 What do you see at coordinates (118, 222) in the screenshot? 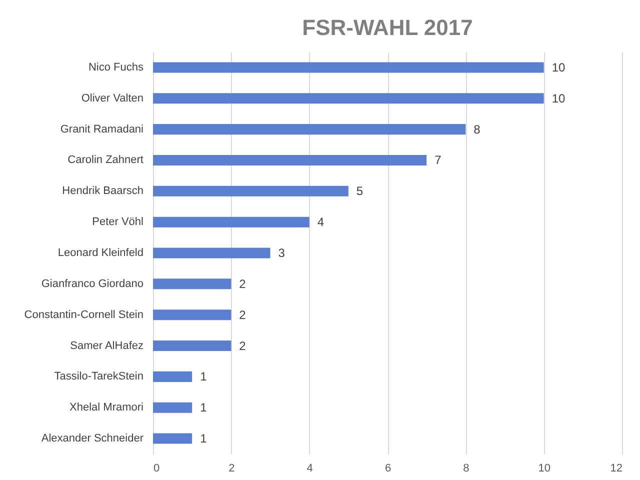
I see `y-tick-label: Peter Vöhl` at bounding box center [118, 222].